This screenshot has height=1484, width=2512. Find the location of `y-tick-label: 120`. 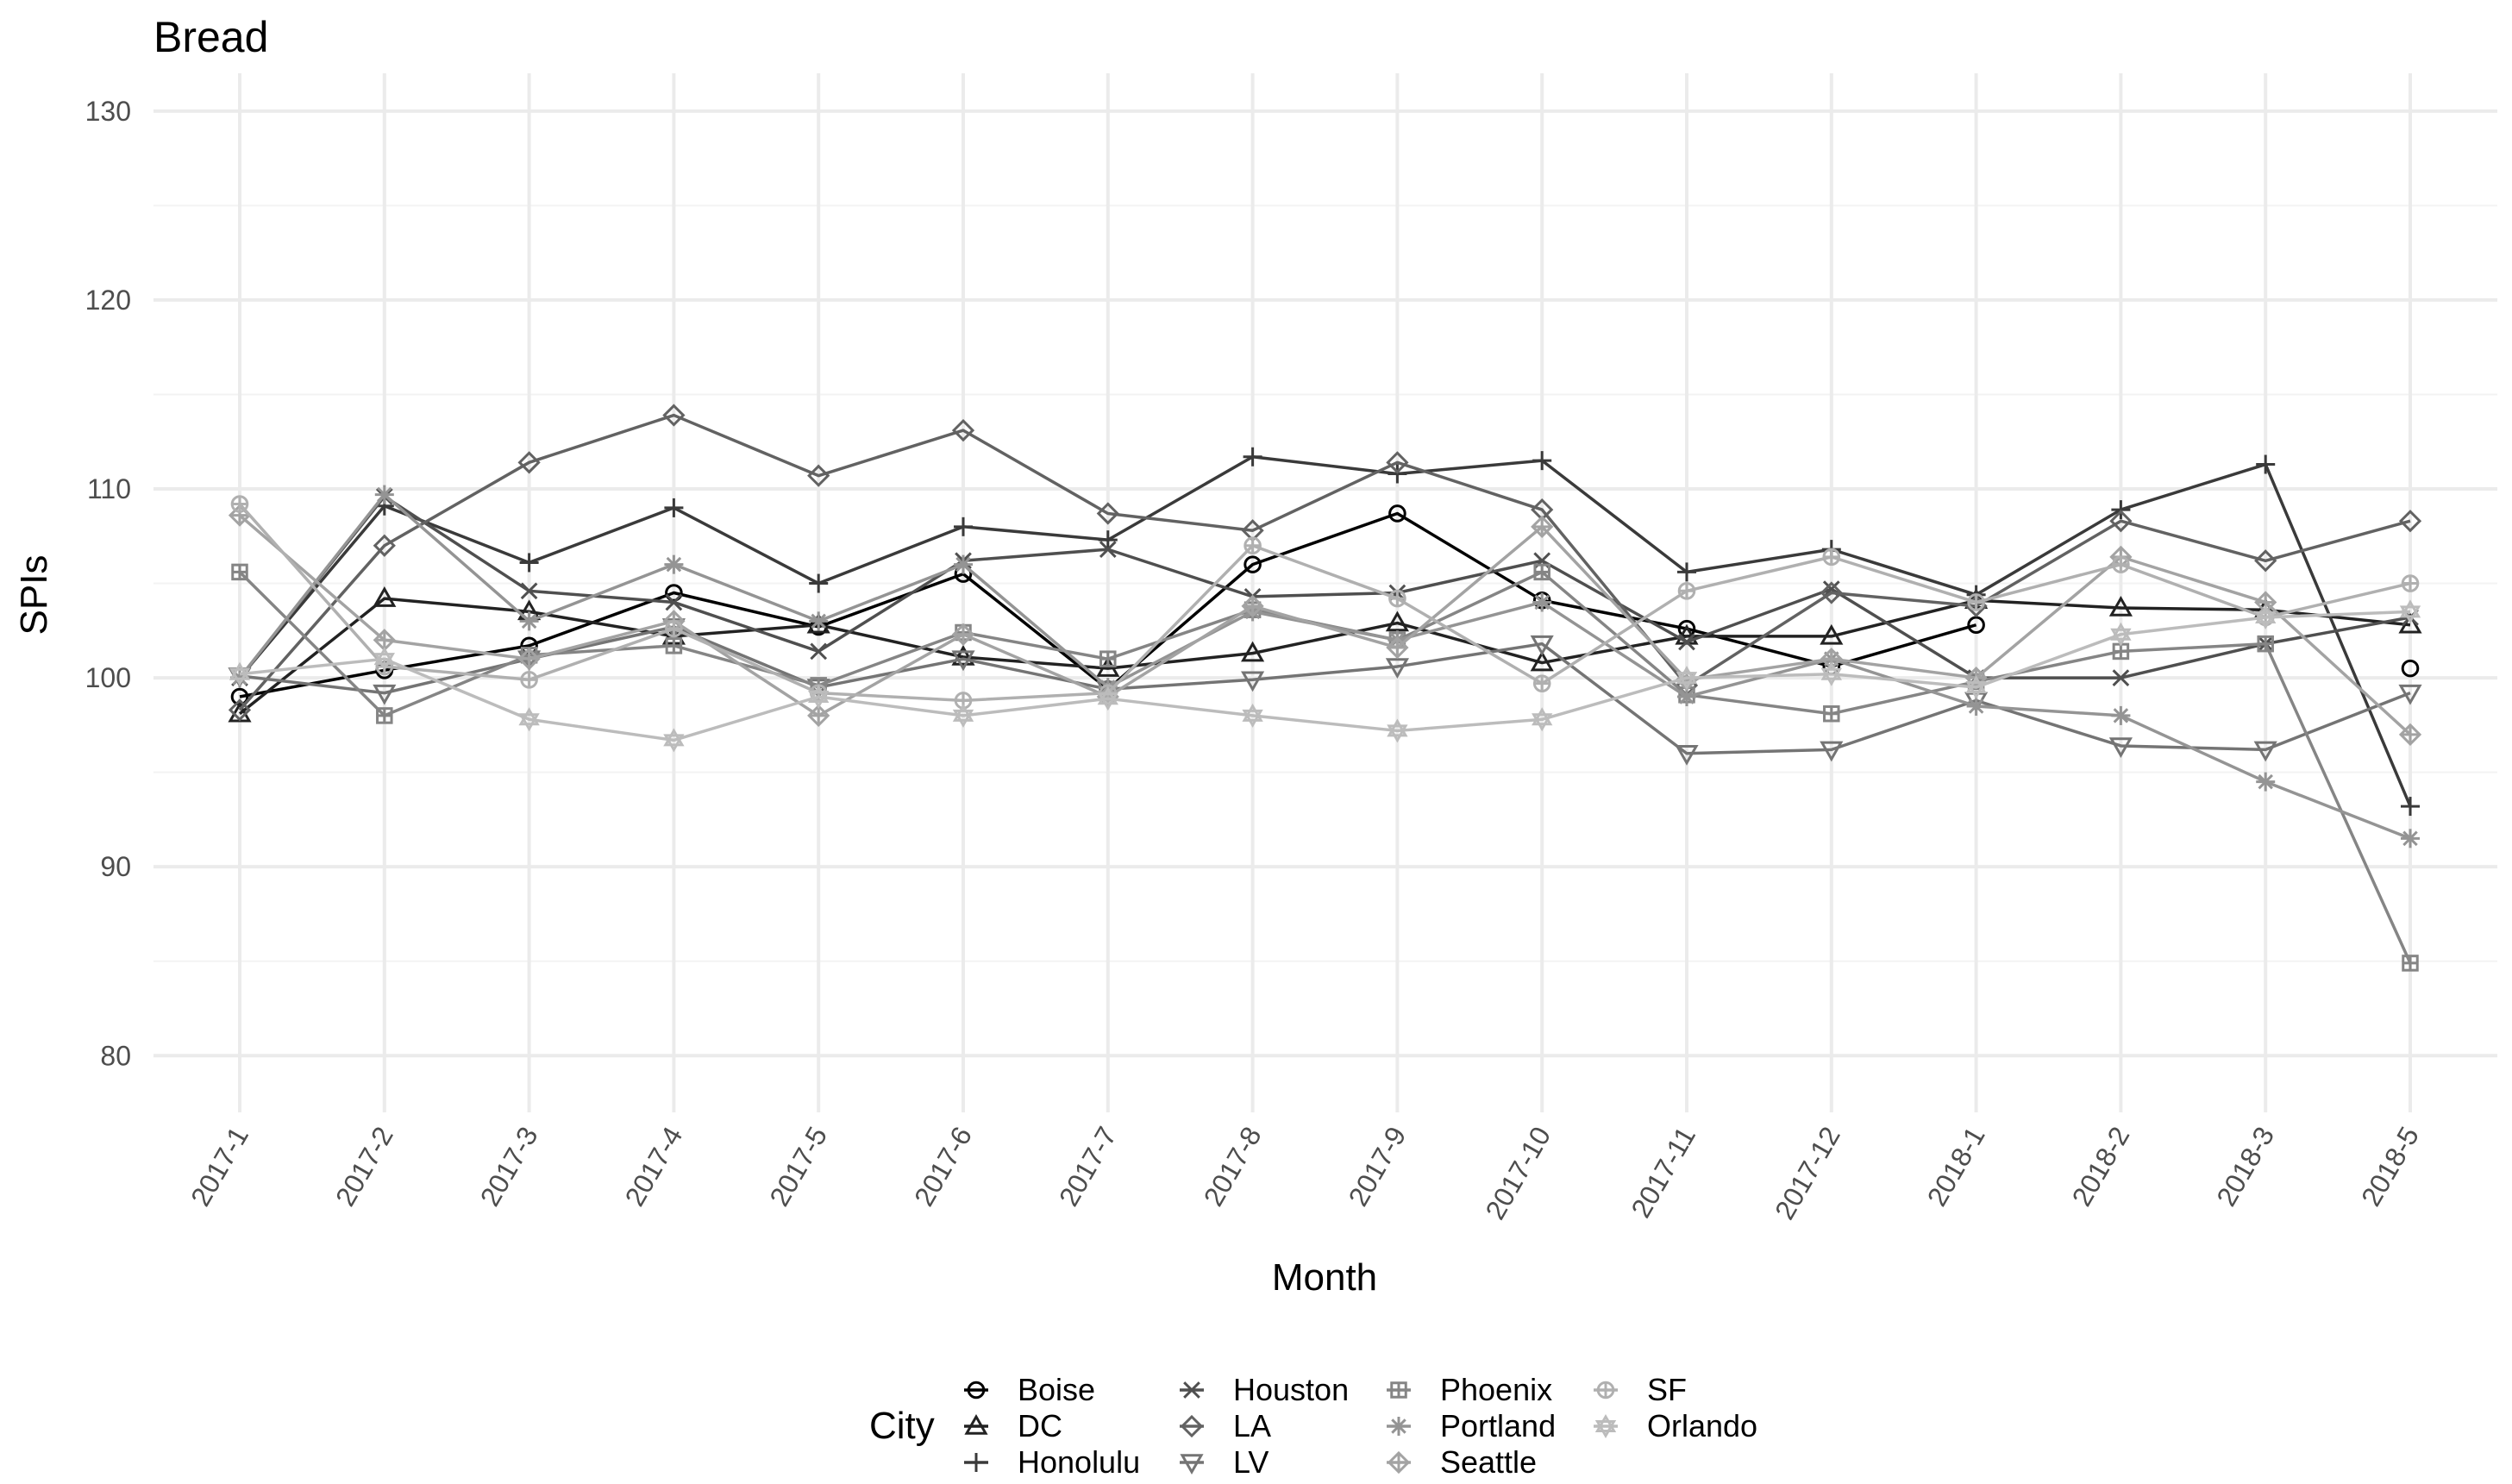

y-tick-label: 120 is located at coordinates (108, 300).